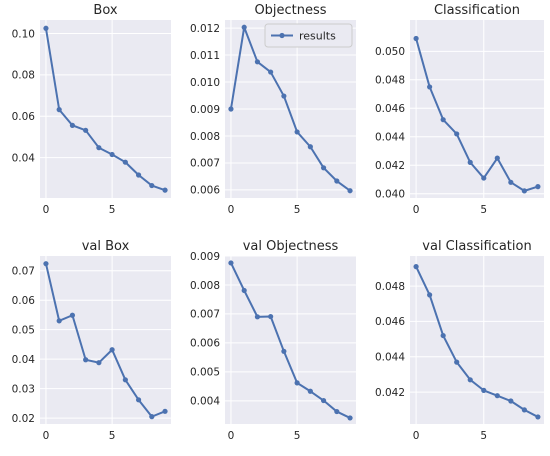 The image size is (550, 456). Describe the element at coordinates (205, 29) in the screenshot. I see `y-tick-label: 0.012` at that location.